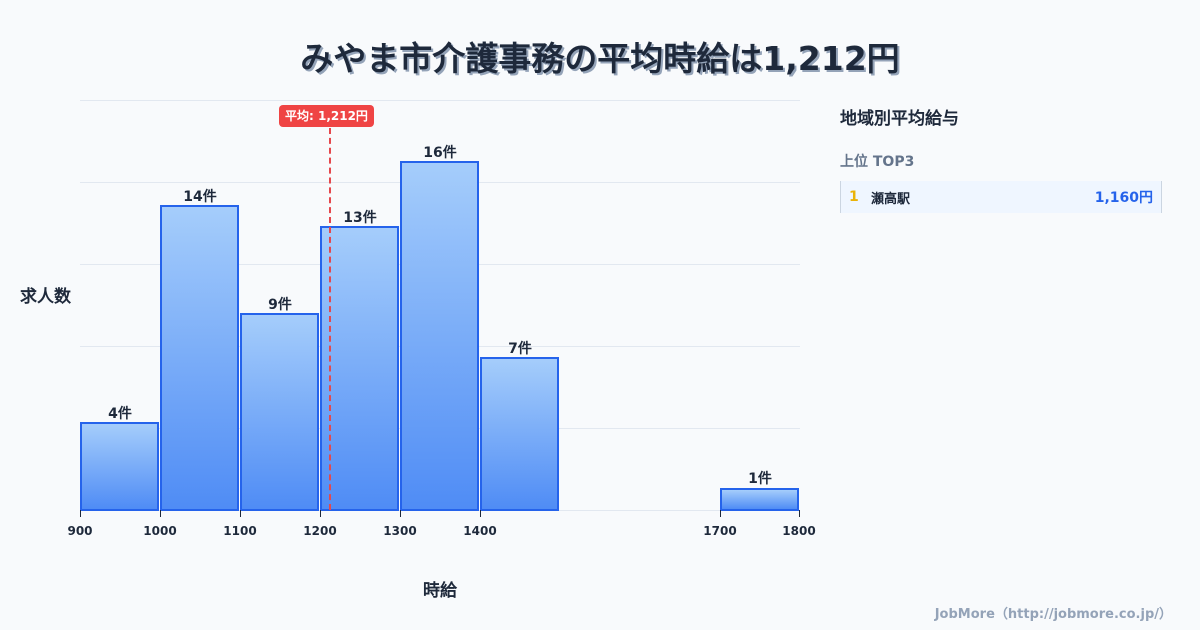 The height and width of the screenshot is (630, 1200). I want to click on x-tick-label: 1800, so click(799, 531).